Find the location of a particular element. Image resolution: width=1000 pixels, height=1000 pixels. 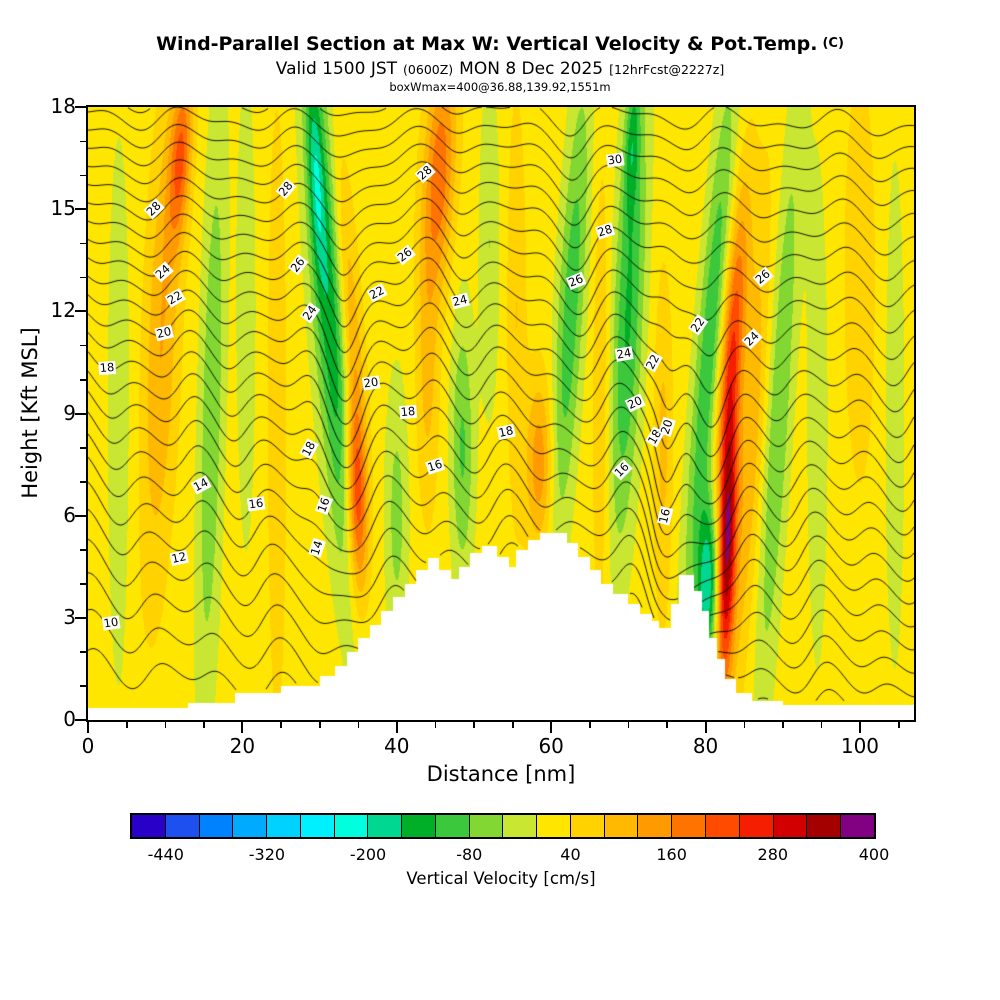

y-tick-label: 18 is located at coordinates (63, 106).